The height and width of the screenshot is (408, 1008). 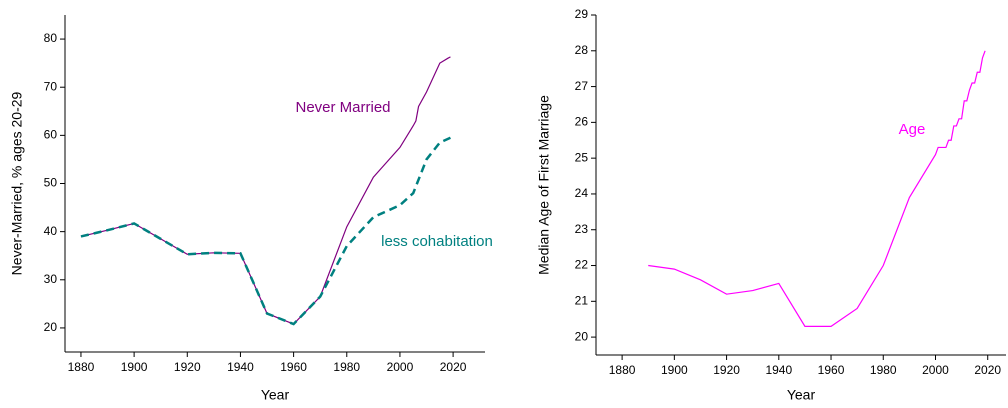 What do you see at coordinates (437, 241) in the screenshot?
I see `series-label: less cohabitation` at bounding box center [437, 241].